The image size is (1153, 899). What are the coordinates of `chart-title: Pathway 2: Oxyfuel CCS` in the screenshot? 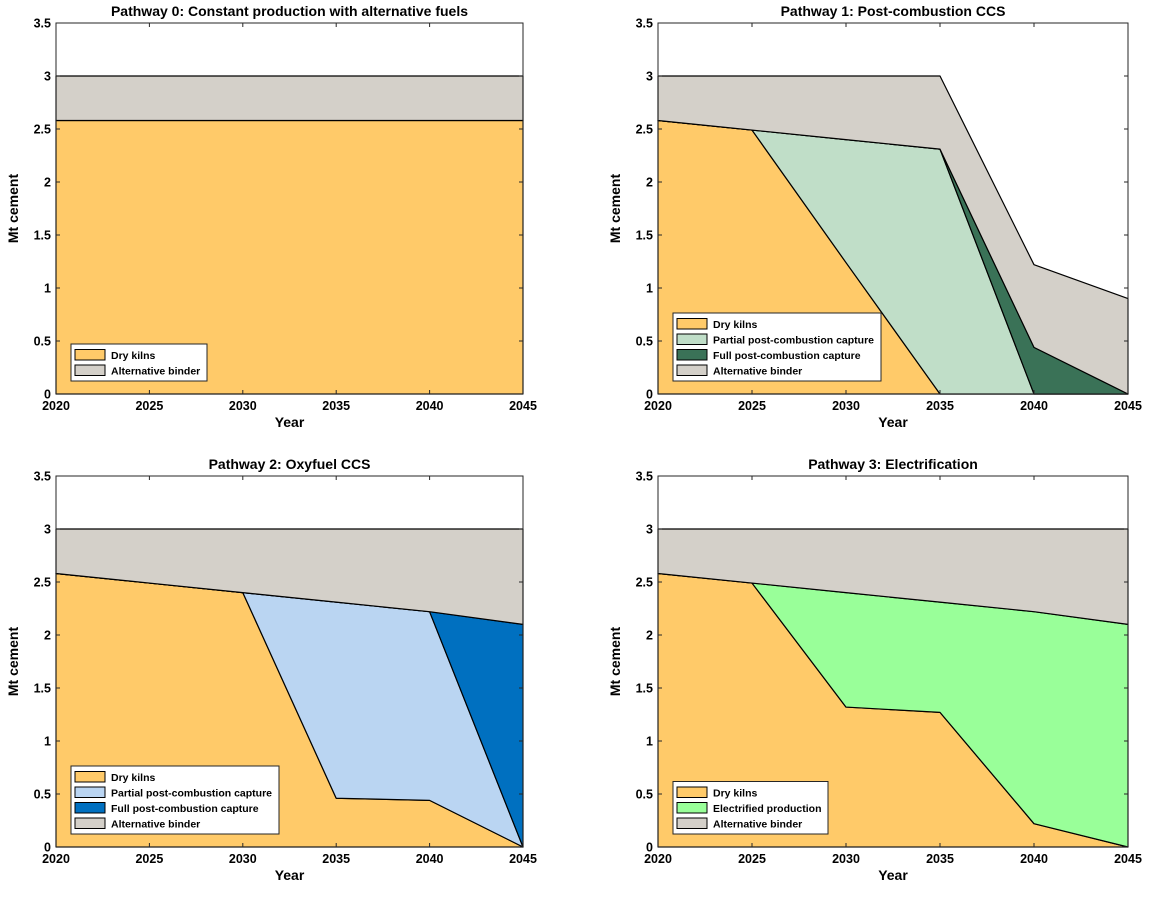 It's located at (290, 464).